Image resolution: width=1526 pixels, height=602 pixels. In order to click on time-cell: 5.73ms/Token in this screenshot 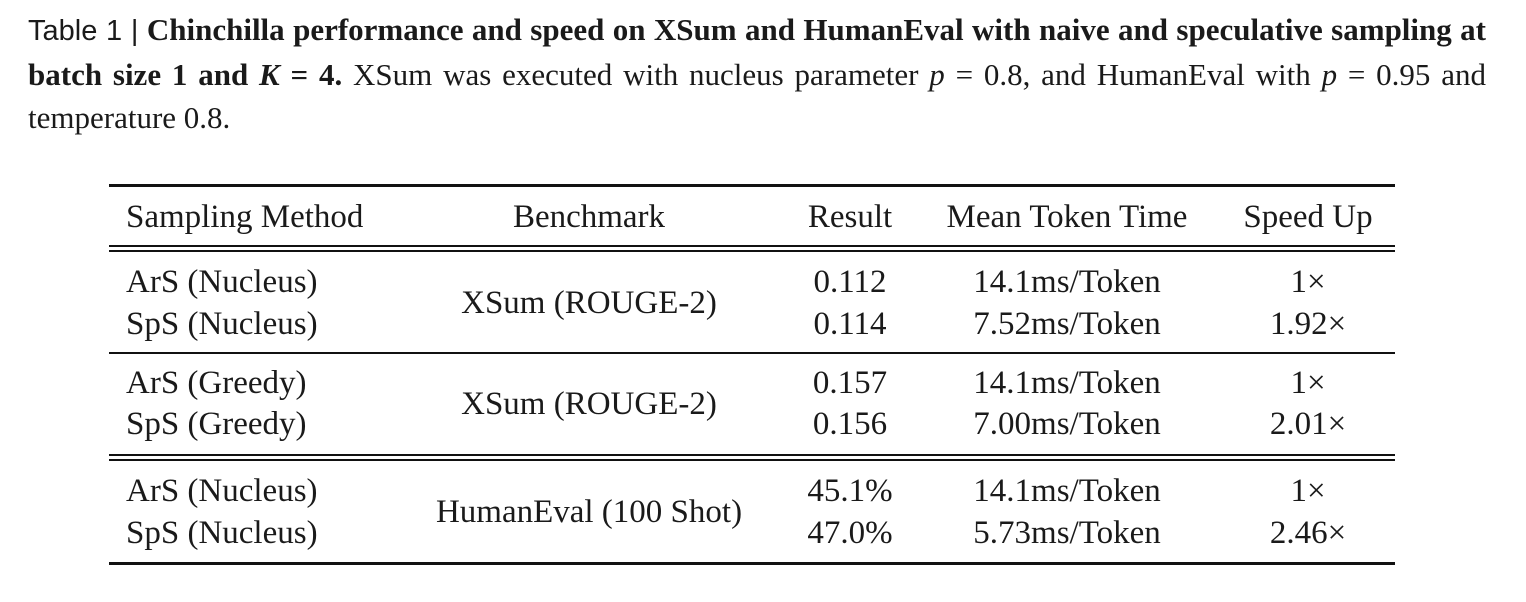, I will do `click(1067, 533)`.